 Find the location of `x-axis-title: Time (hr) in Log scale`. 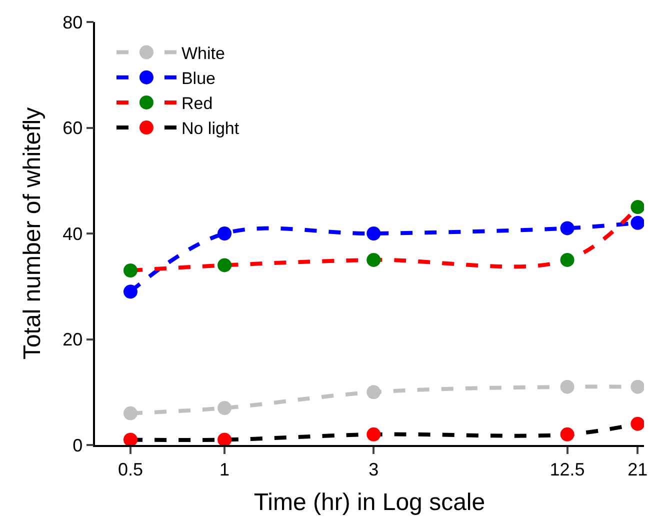

x-axis-title: Time (hr) in Log scale is located at coordinates (370, 502).